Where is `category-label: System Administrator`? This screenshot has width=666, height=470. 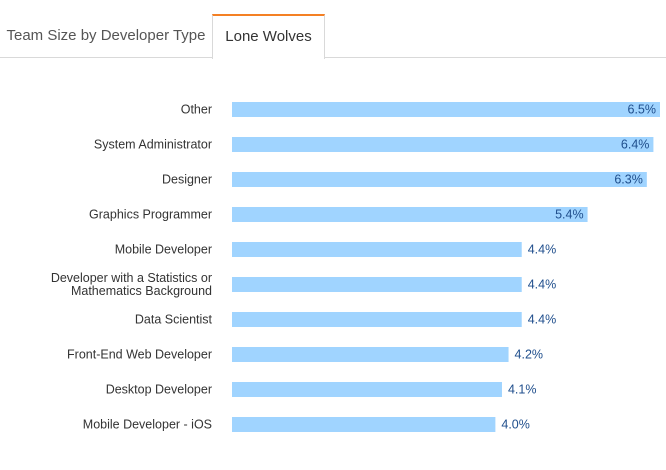
category-label: System Administrator is located at coordinates (153, 145).